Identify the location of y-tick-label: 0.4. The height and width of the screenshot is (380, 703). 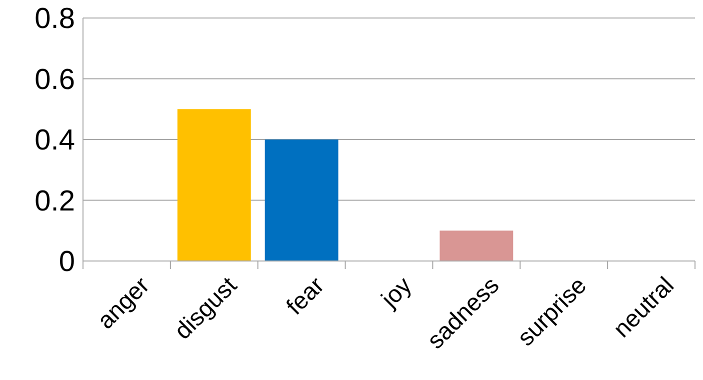
(54, 140).